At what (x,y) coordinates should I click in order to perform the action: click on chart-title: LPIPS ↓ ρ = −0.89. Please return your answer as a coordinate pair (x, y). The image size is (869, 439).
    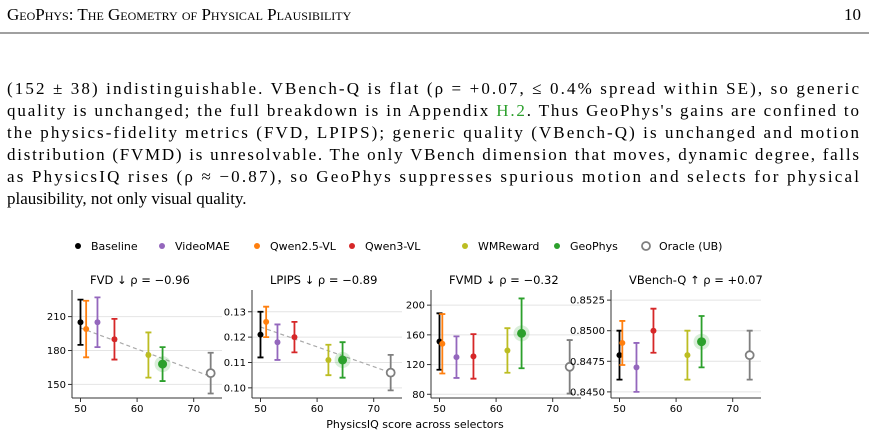
    Looking at the image, I should click on (323, 280).